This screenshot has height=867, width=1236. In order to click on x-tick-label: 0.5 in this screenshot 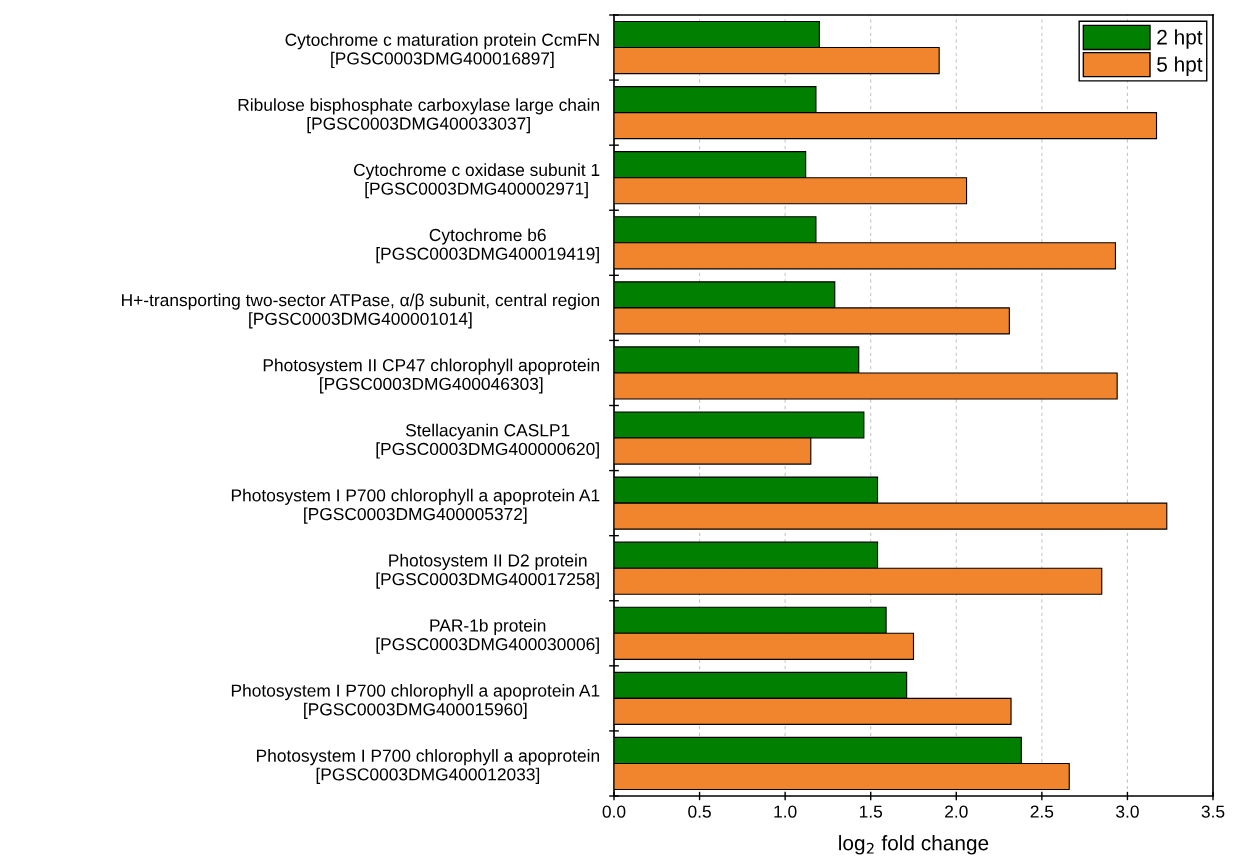, I will do `click(699, 811)`.